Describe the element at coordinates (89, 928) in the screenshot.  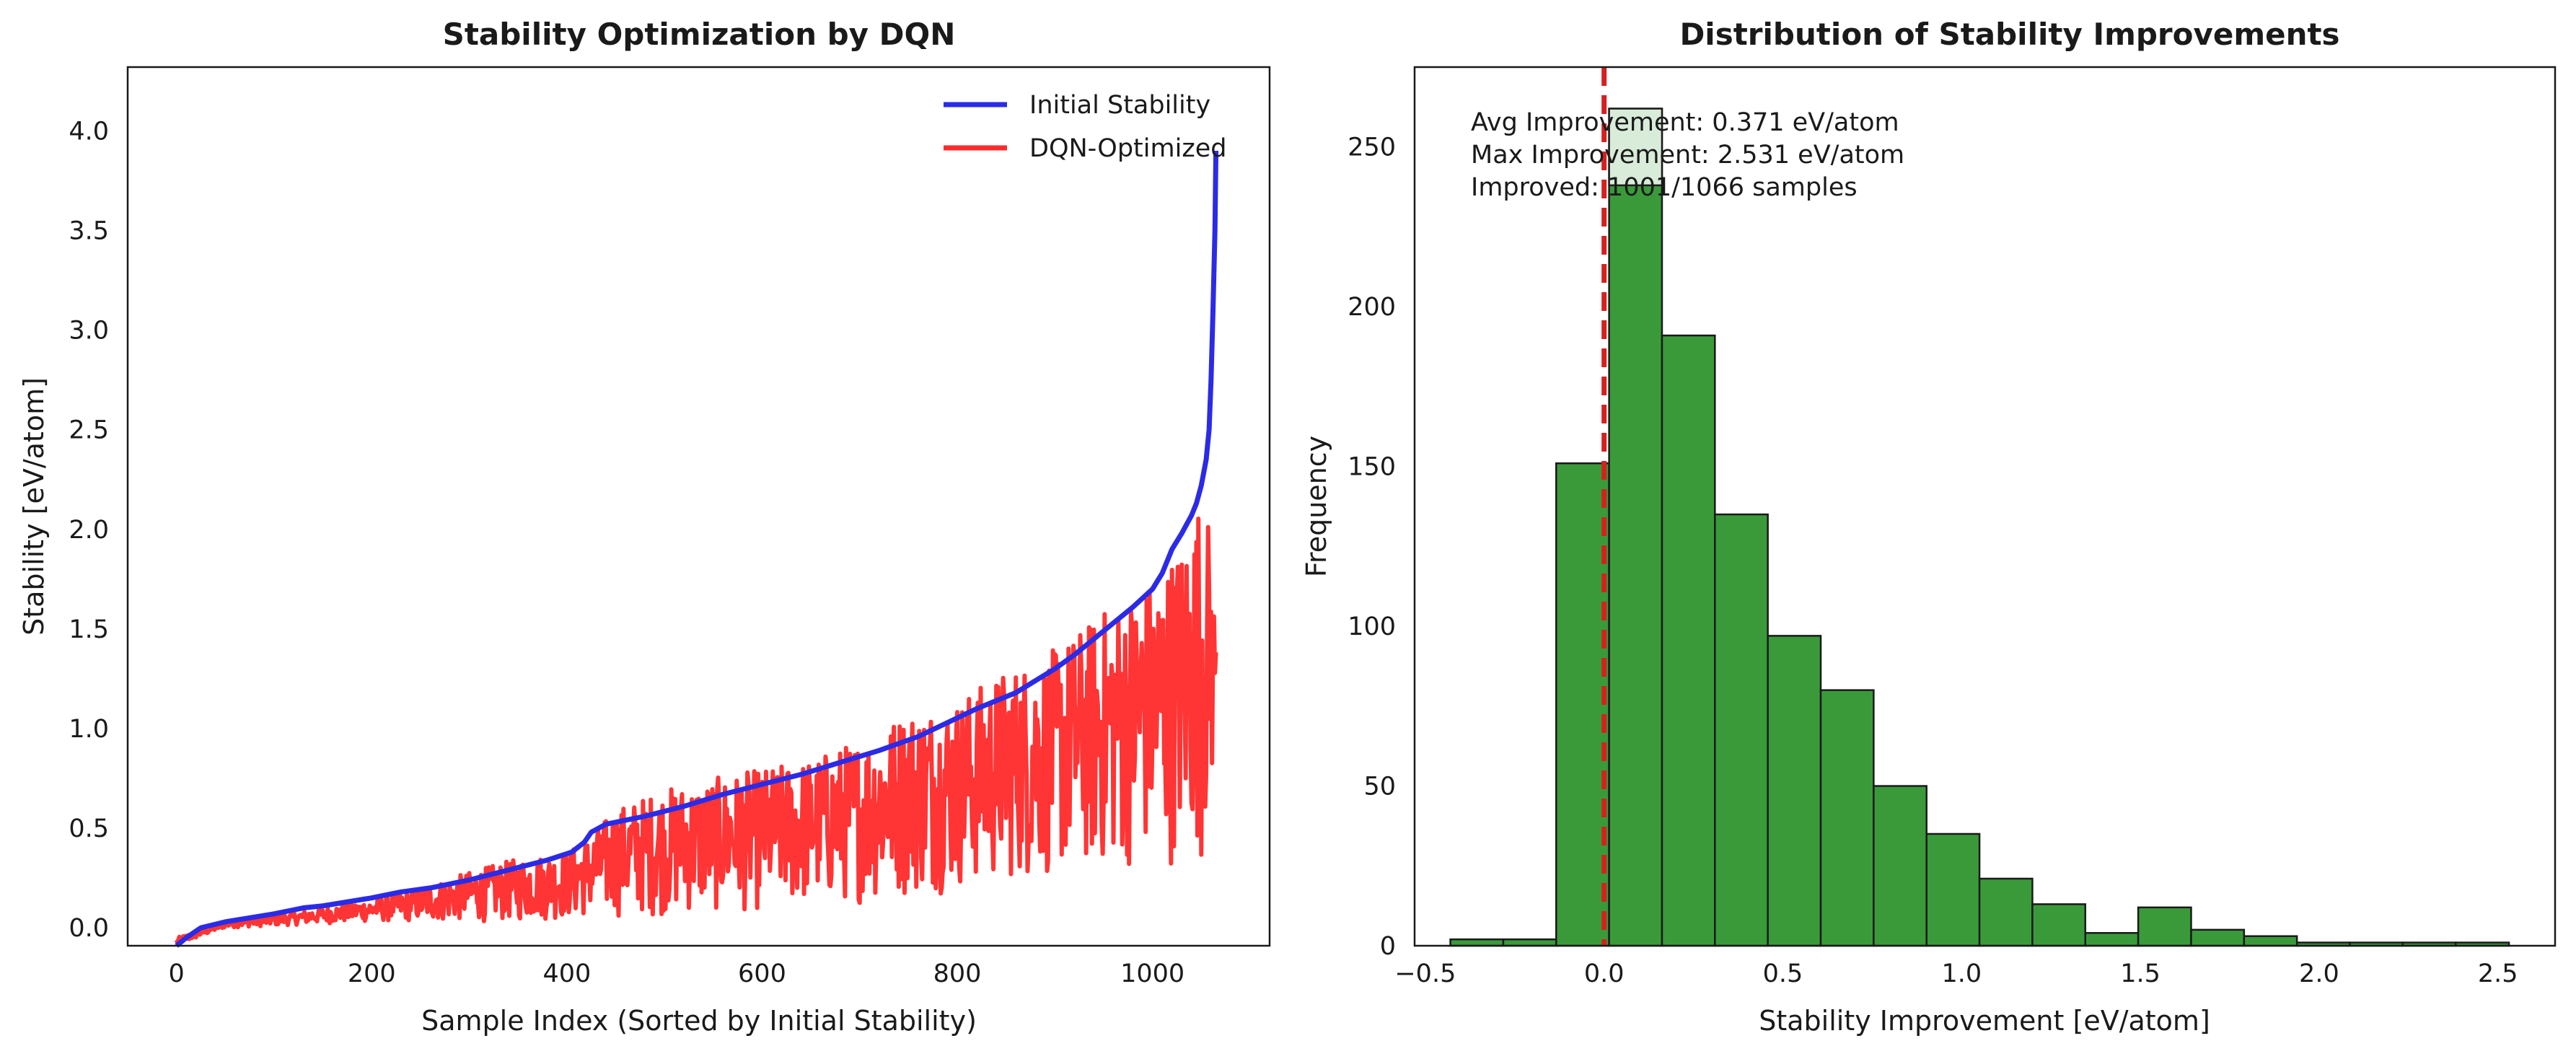
I see `left-y-tick-label: 0.0` at that location.